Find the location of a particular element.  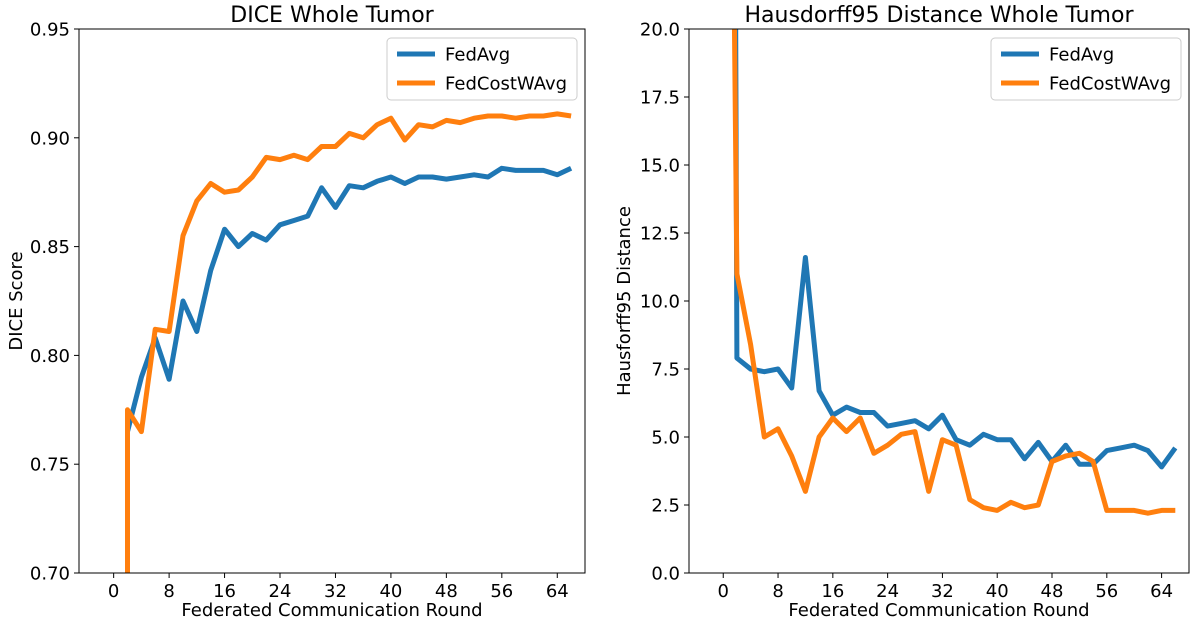

y-tick-label: 17.5 is located at coordinates (660, 98).